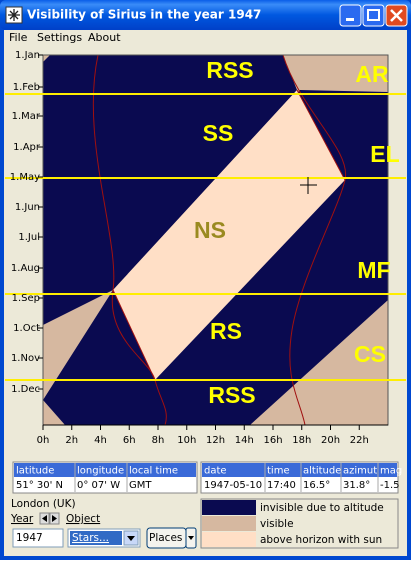 This screenshot has height=564, width=411. Describe the element at coordinates (22, 519) in the screenshot. I see `year-label: Year` at that location.